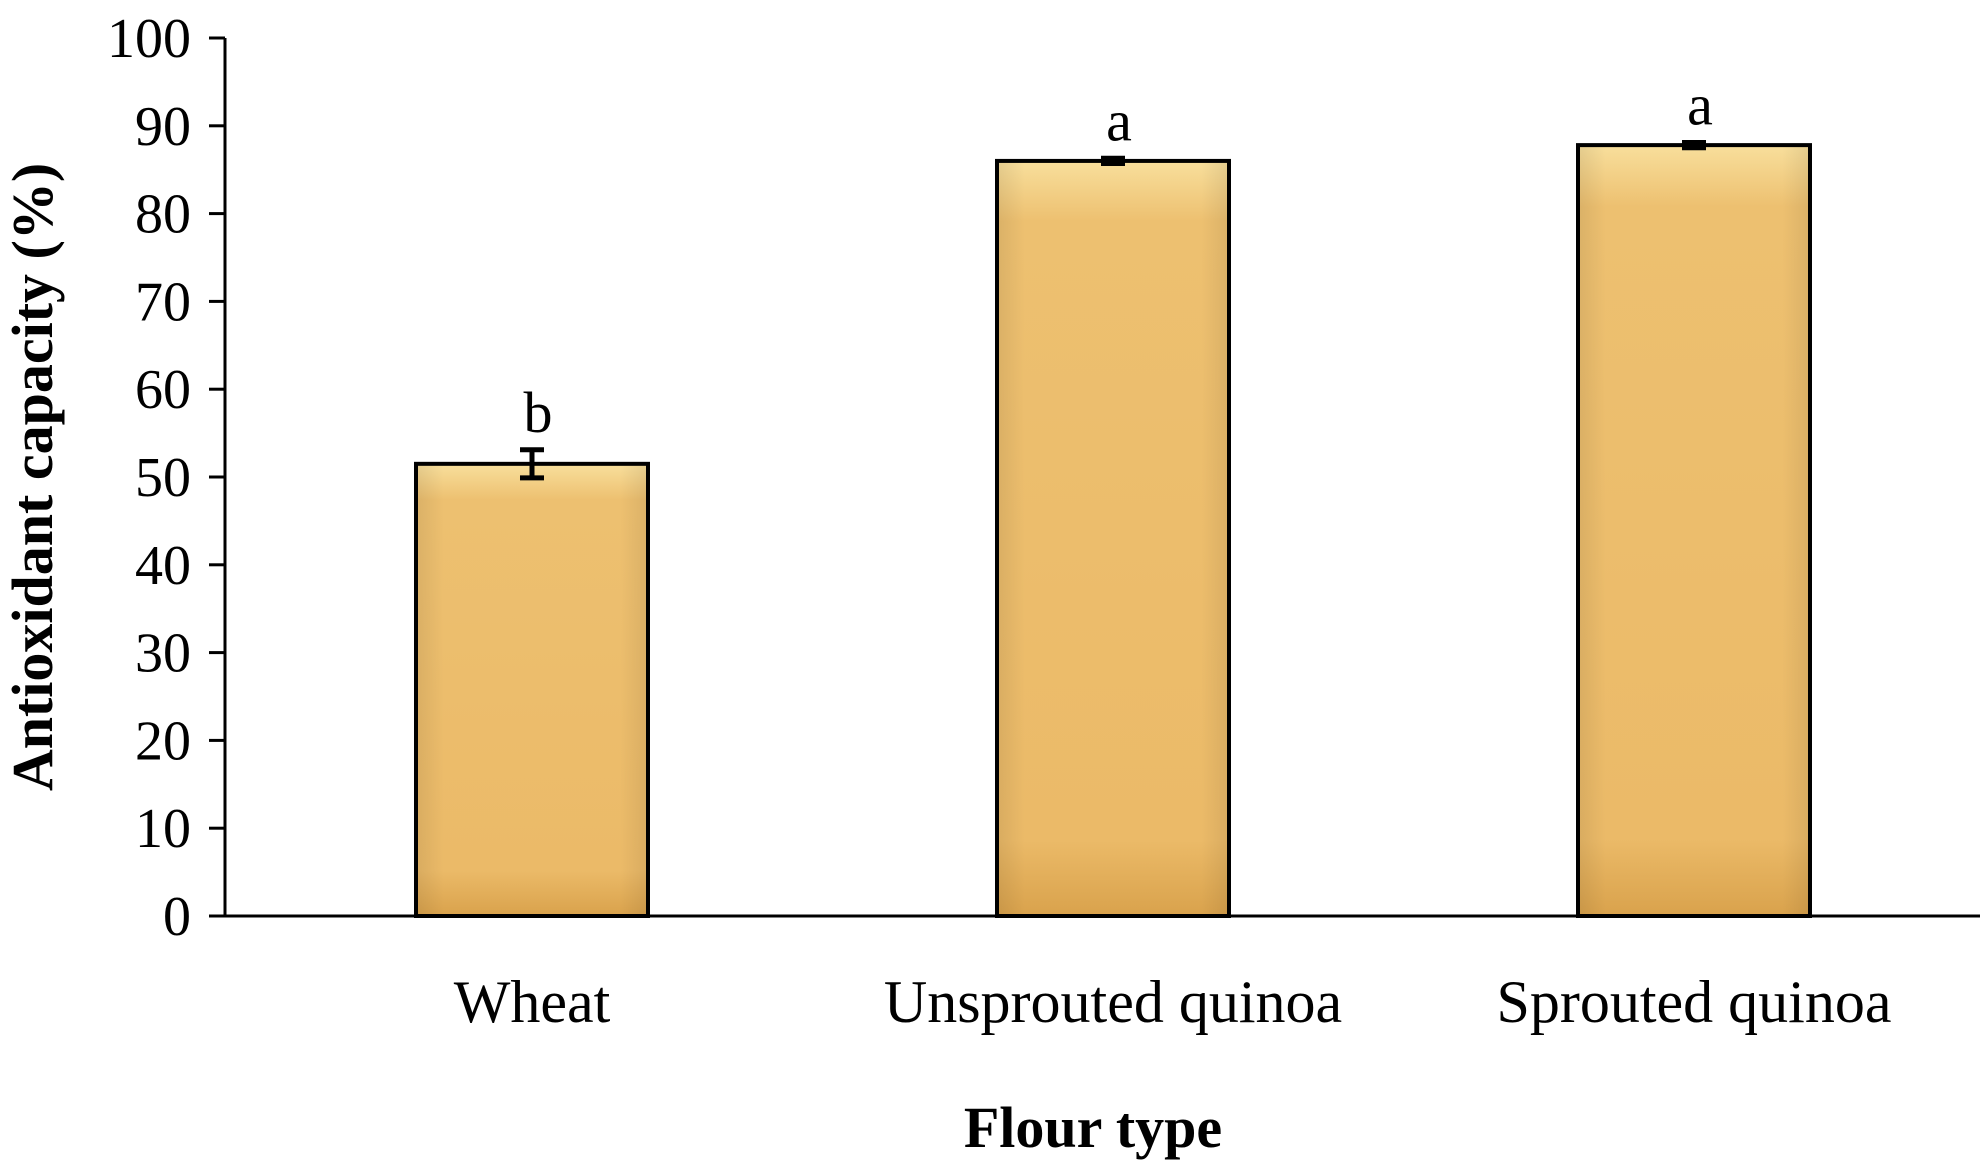 This screenshot has width=1985, height=1169. Describe the element at coordinates (163, 829) in the screenshot. I see `y-tick-label: 10` at that location.